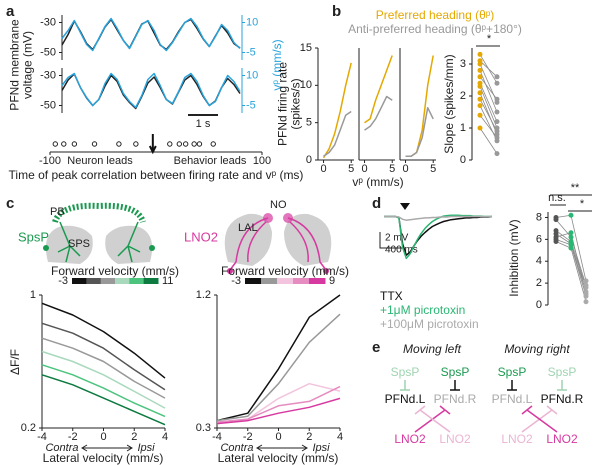  What do you see at coordinates (282, 448) in the screenshot?
I see `direction-arrow` at bounding box center [282, 448].